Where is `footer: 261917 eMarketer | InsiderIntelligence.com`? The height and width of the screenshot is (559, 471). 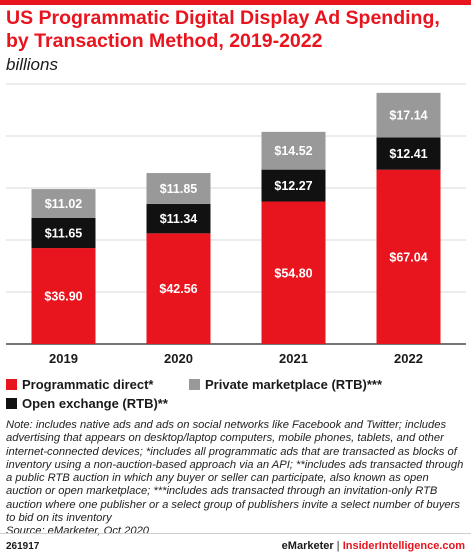 footer: 261917 eMarketer | InsiderIntelligence.com is located at coordinates (235, 546).